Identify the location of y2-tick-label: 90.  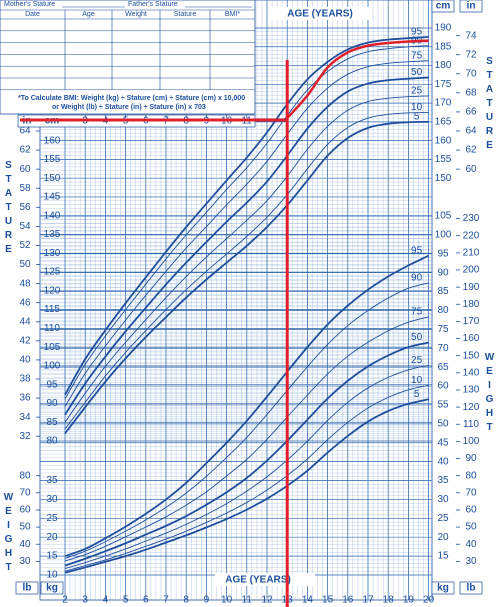
(471, 458).